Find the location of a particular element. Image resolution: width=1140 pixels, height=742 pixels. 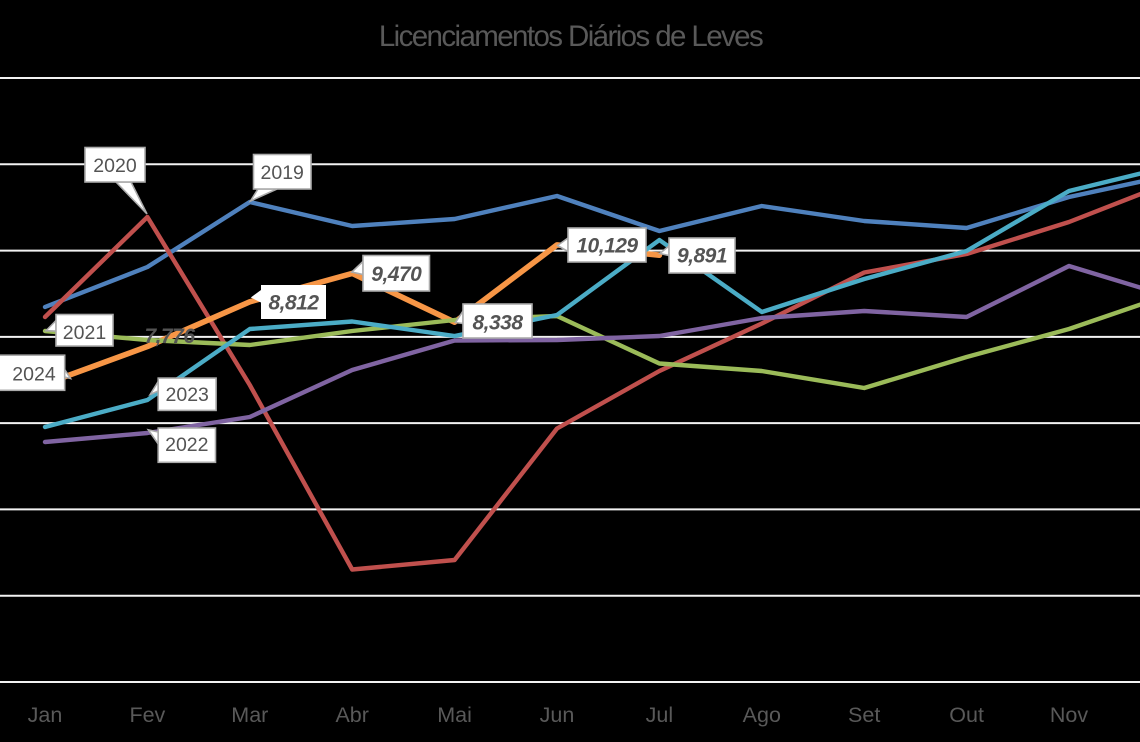

svg-text: 9,470 is located at coordinates (396, 274).